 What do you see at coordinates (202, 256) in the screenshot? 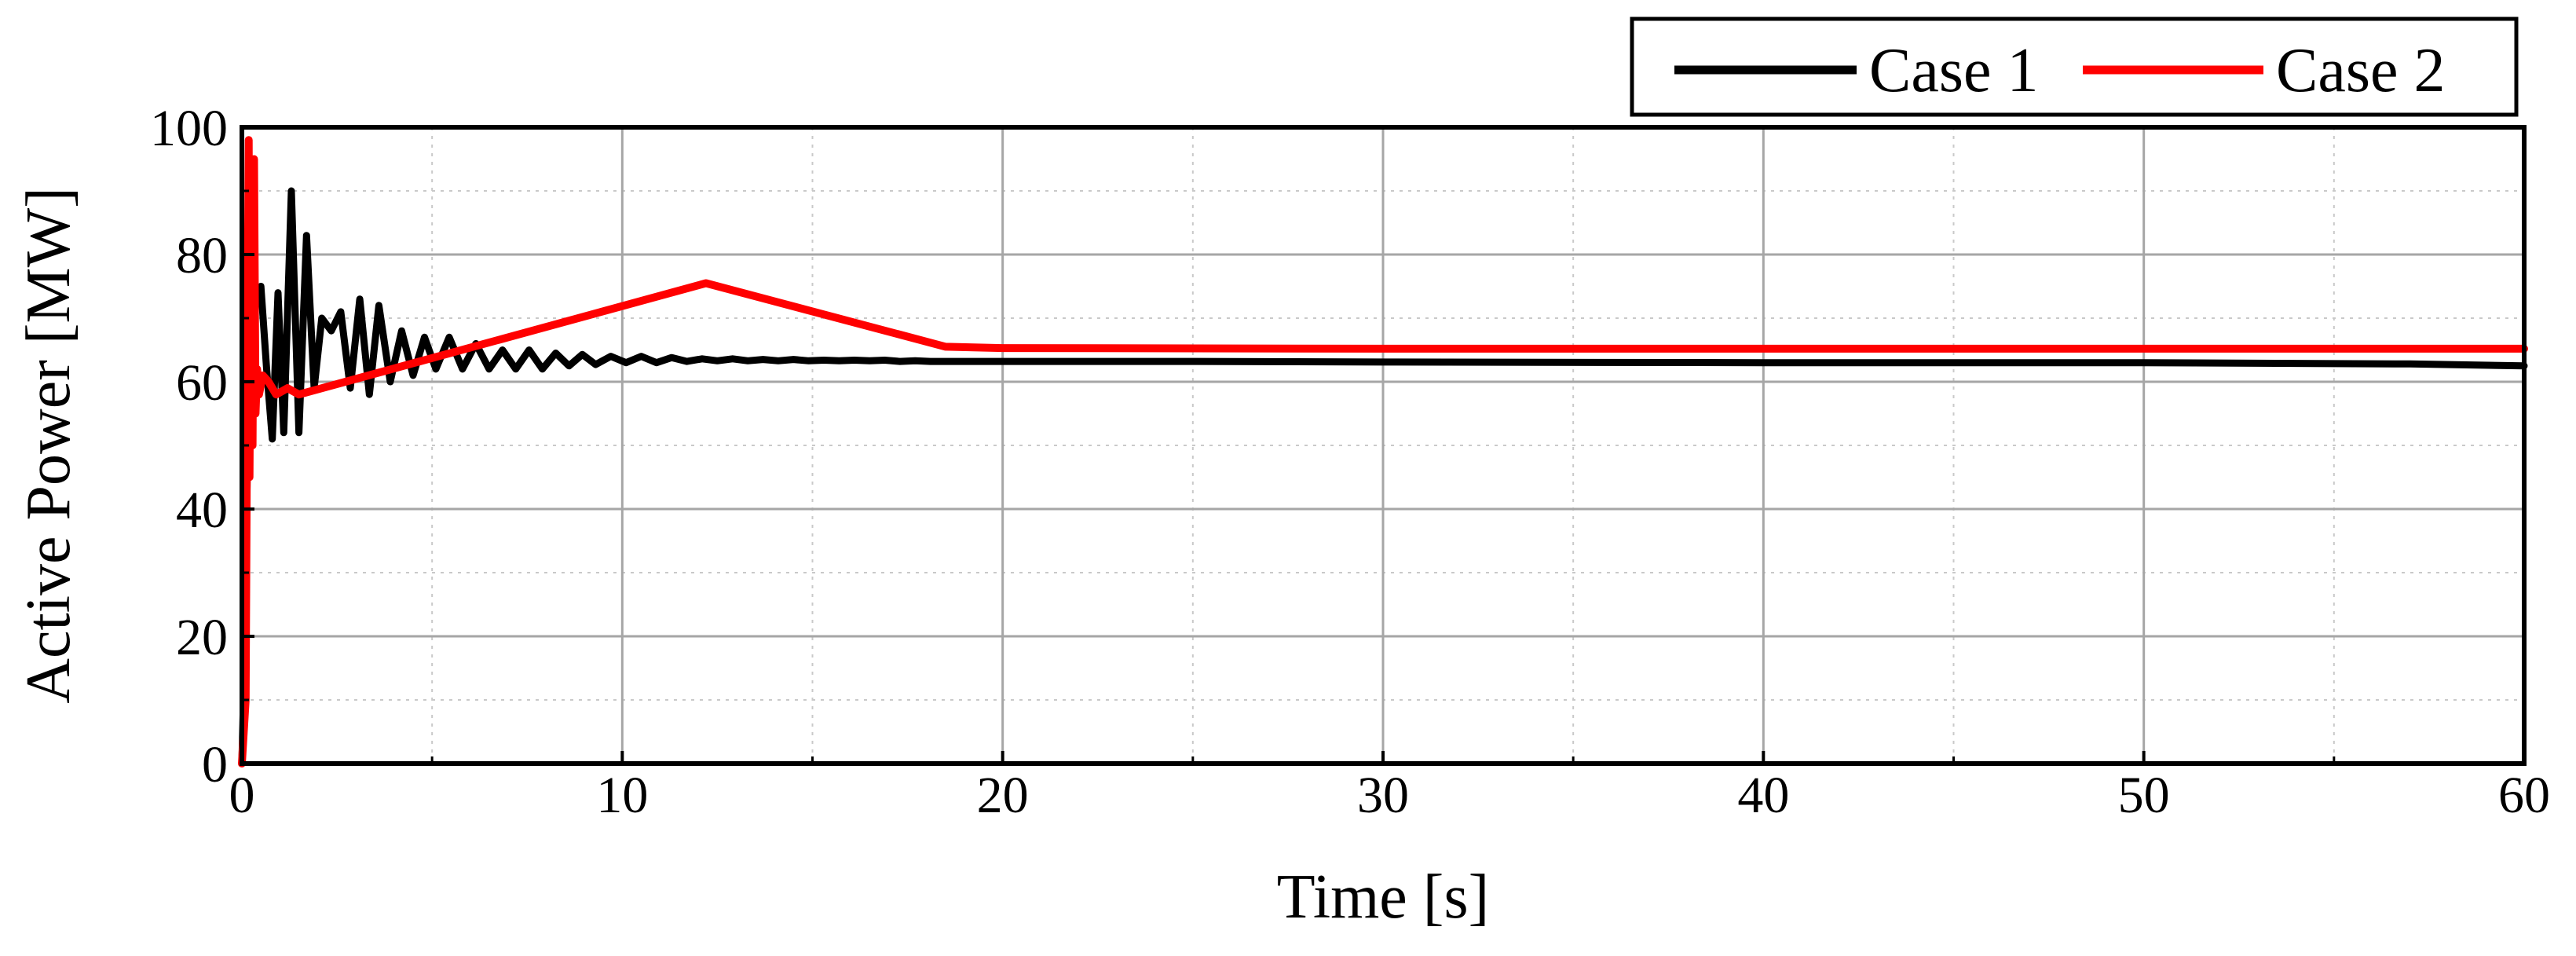
I see `y-tick-label: 80` at bounding box center [202, 256].